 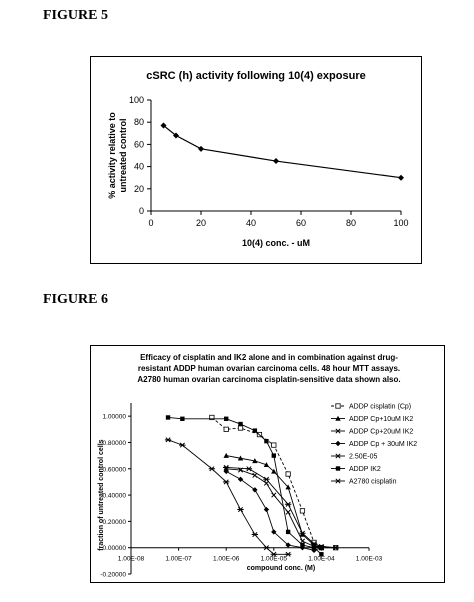 I want to click on x-axis-label: 10(4) conc. - uM, so click(x=276, y=243).